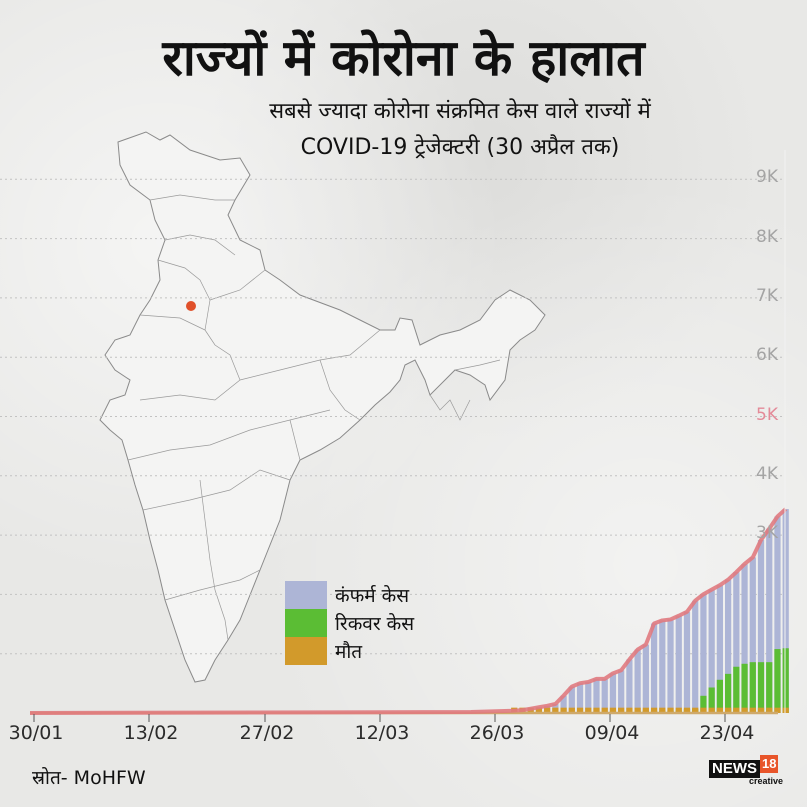 Image resolution: width=807 pixels, height=807 pixels. I want to click on subtitle-line-2: COVID-19 ट्रेजेक्टरी (30 अप्रैल तक), so click(460, 147).